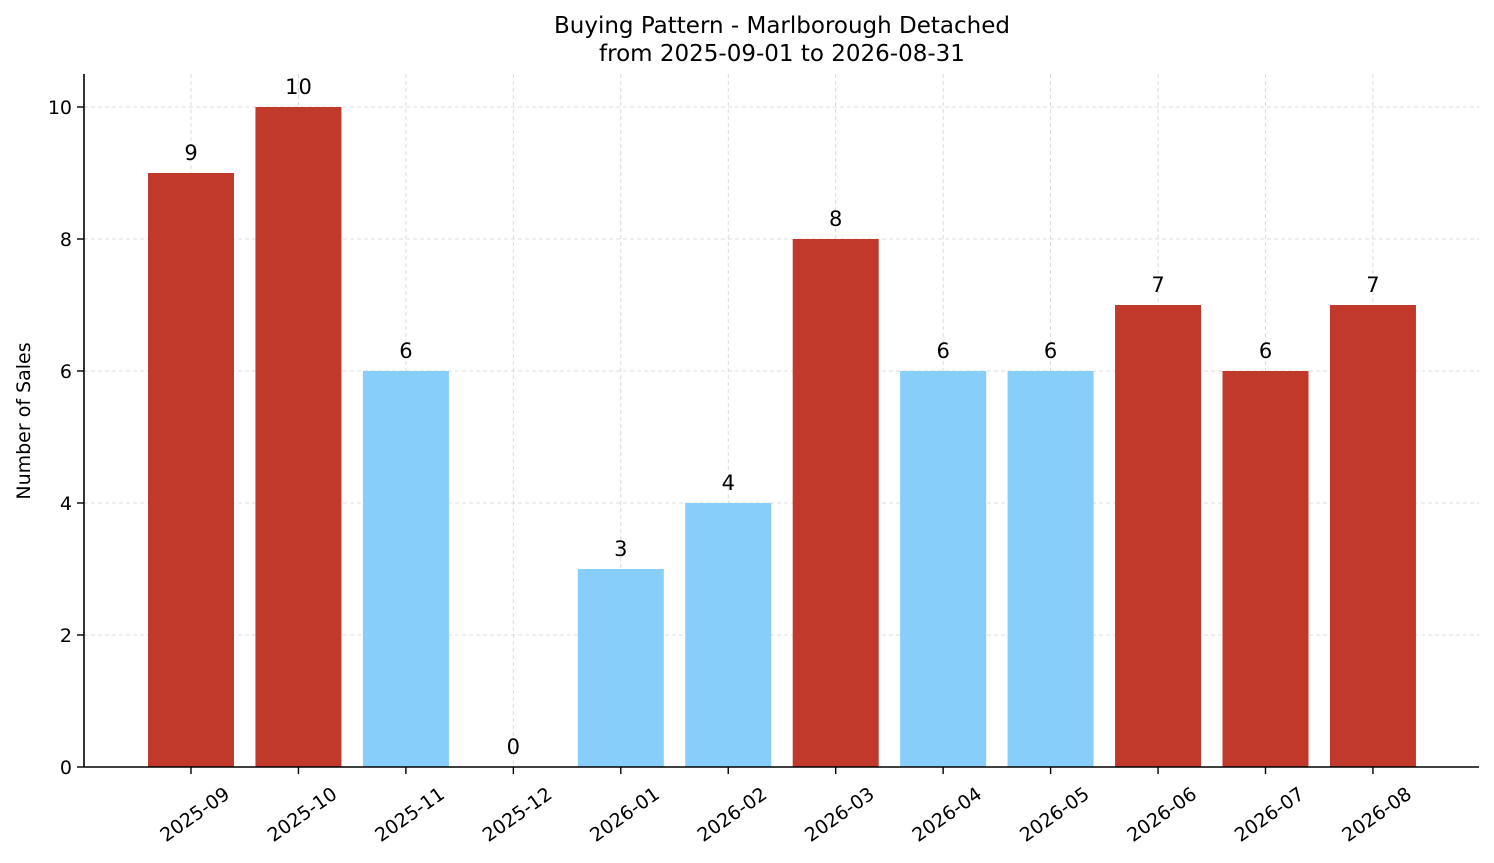  Describe the element at coordinates (620, 549) in the screenshot. I see `data-label: 3` at that location.